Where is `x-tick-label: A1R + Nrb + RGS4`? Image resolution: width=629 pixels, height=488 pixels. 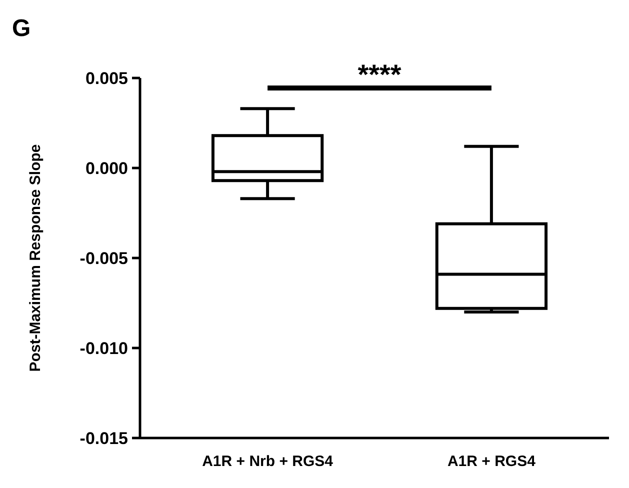 x-tick-label: A1R + Nrb + RGS4 is located at coordinates (268, 461).